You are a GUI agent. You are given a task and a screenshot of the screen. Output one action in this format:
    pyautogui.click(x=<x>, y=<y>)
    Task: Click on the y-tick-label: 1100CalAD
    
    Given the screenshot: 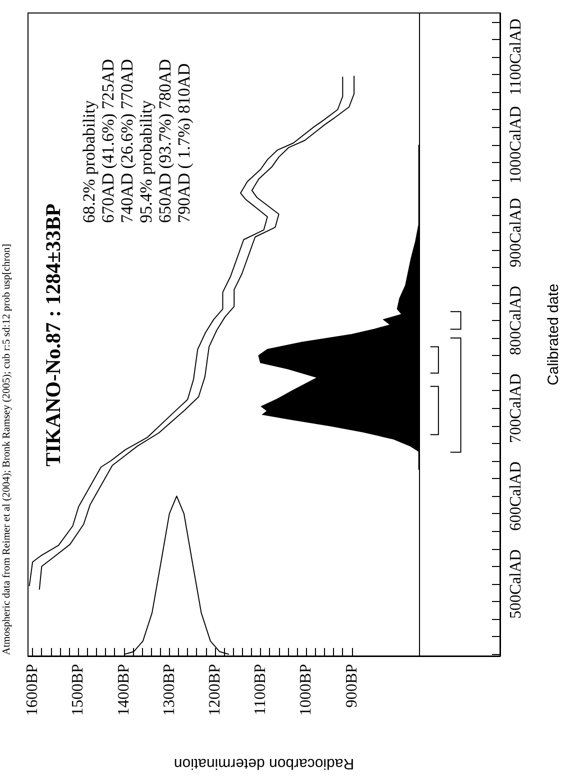 What is the action you would take?
    pyautogui.click(x=516, y=57)
    